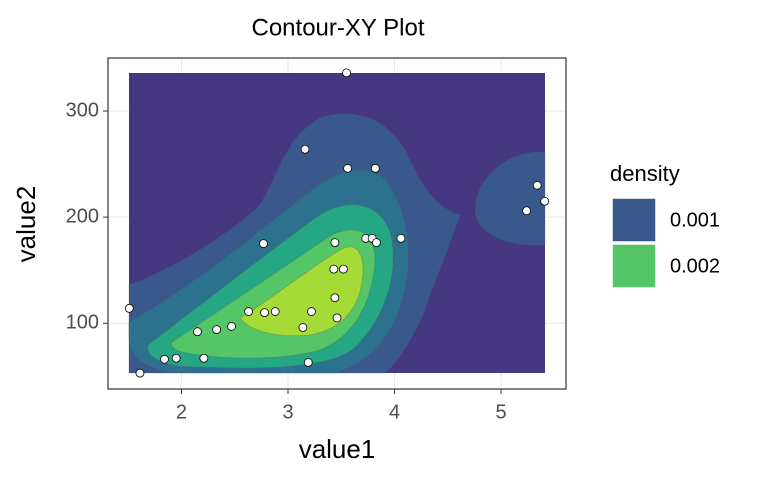  Describe the element at coordinates (181, 412) in the screenshot. I see `x-tick-label: 2` at that location.